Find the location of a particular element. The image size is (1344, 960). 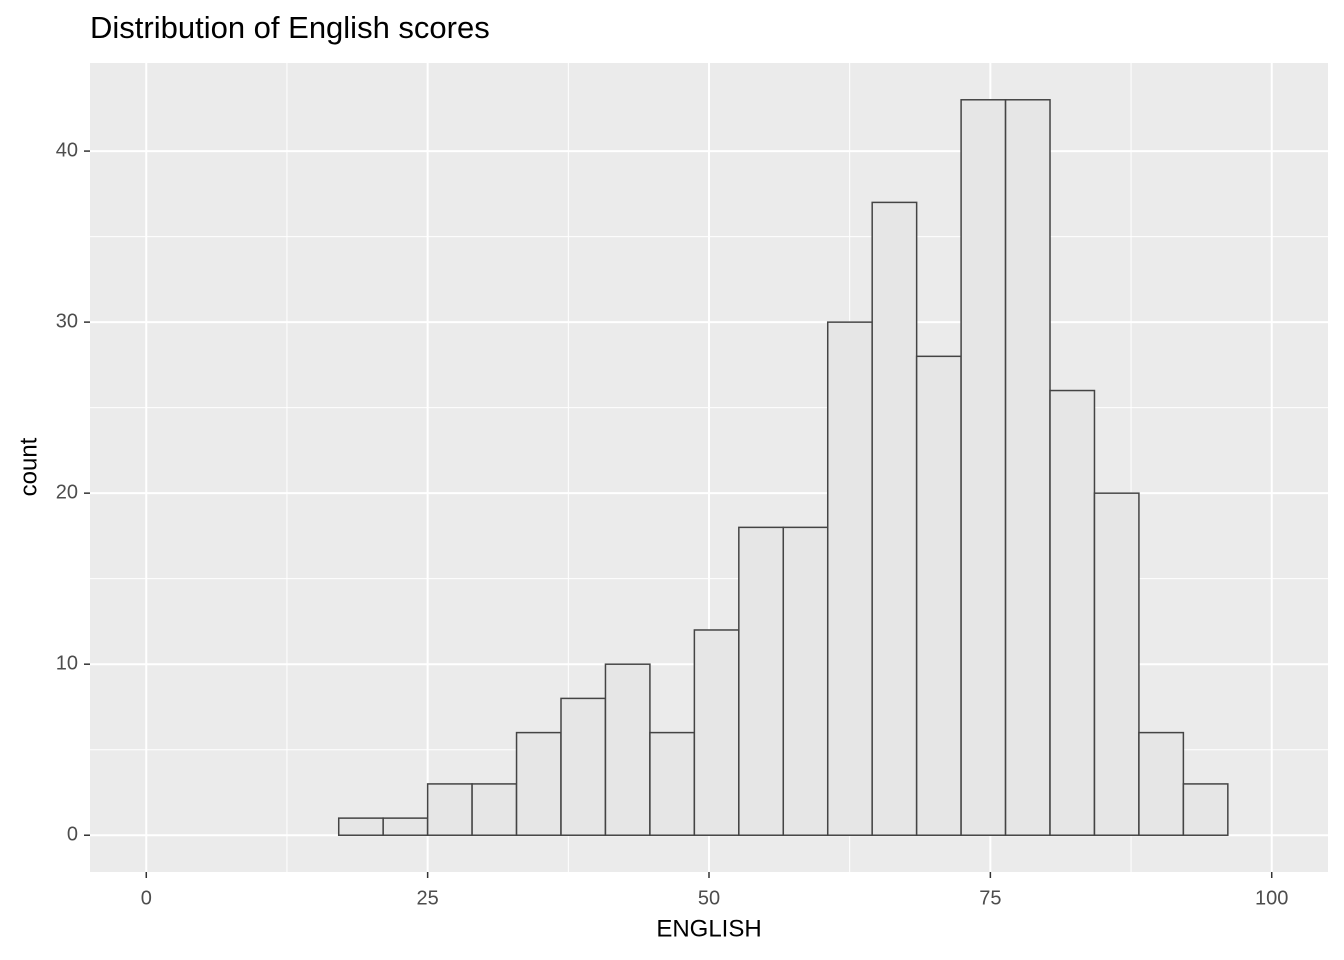

y-tick-label: 20 is located at coordinates (67, 492).